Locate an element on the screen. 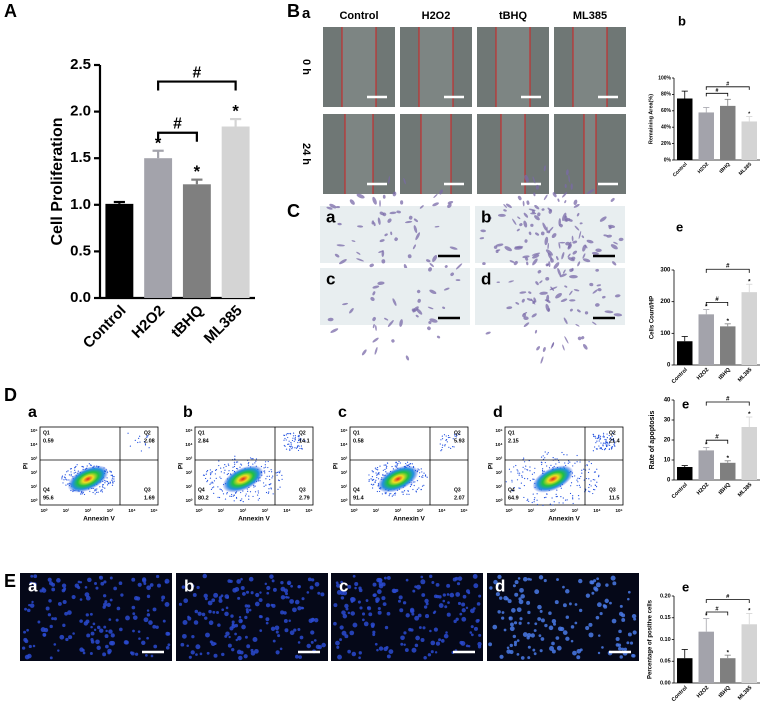  column-header: ML385 is located at coordinates (590, 16).